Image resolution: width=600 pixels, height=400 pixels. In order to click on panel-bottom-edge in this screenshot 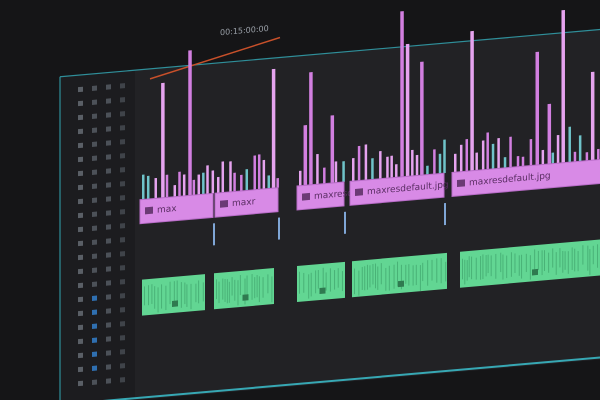, I will do `click(330, 377)`.